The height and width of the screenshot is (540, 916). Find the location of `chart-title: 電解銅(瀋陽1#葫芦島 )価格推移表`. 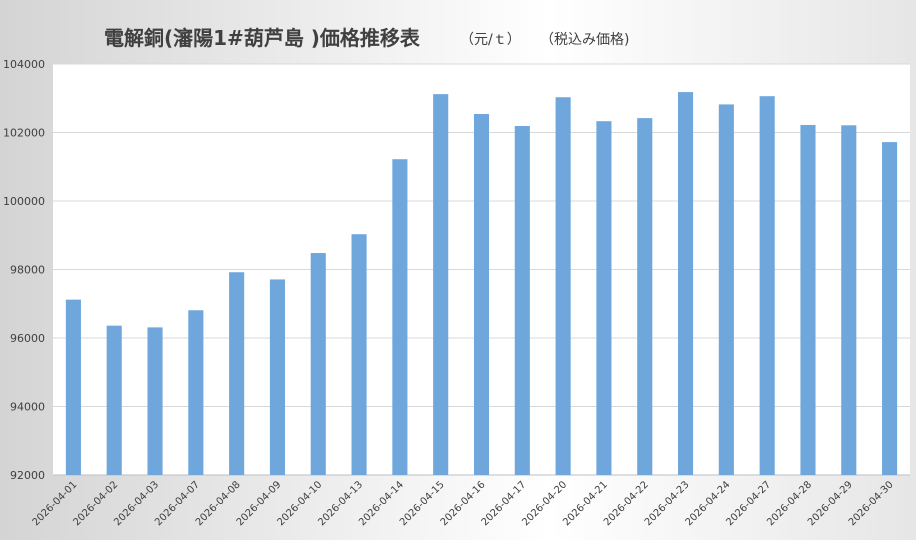

chart-title: 電解銅(瀋陽1#葫芦島 )価格推移表 is located at coordinates (262, 38).